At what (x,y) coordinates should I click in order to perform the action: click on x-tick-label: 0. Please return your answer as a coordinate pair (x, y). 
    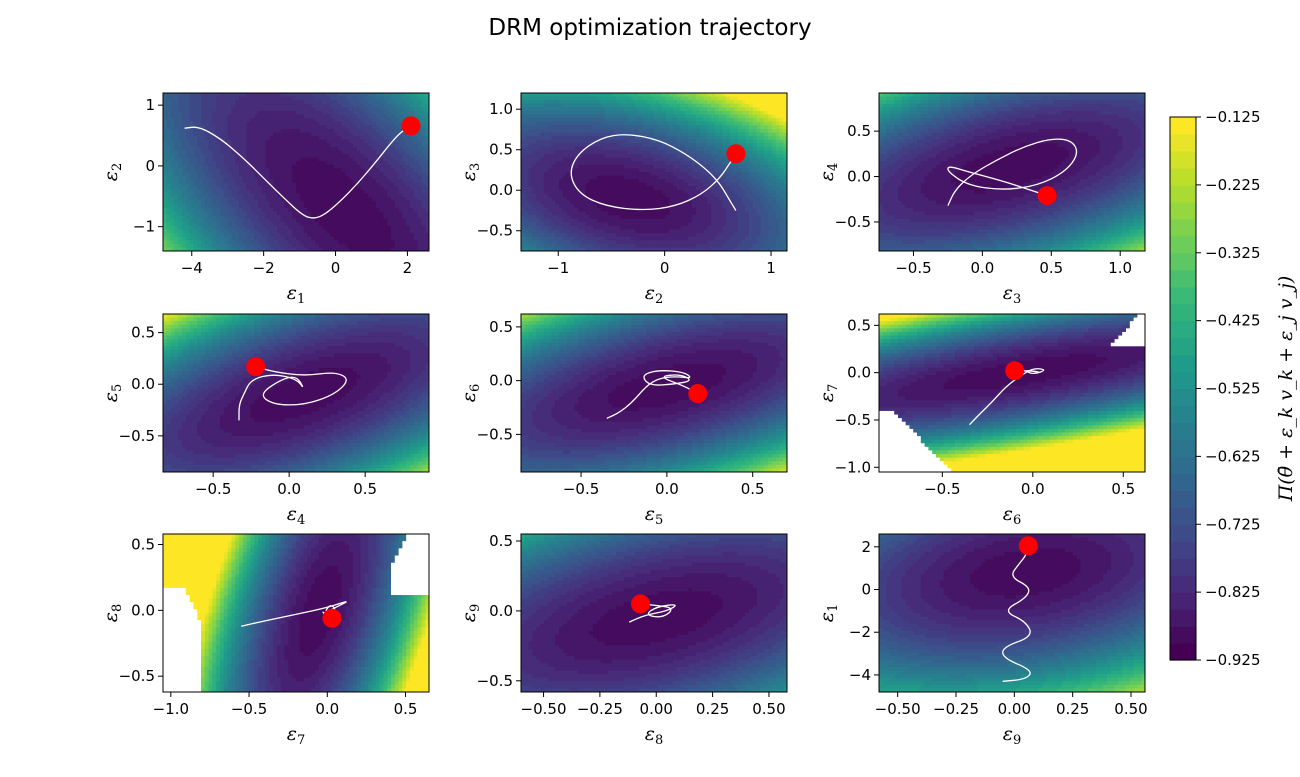
    Looking at the image, I should click on (665, 268).